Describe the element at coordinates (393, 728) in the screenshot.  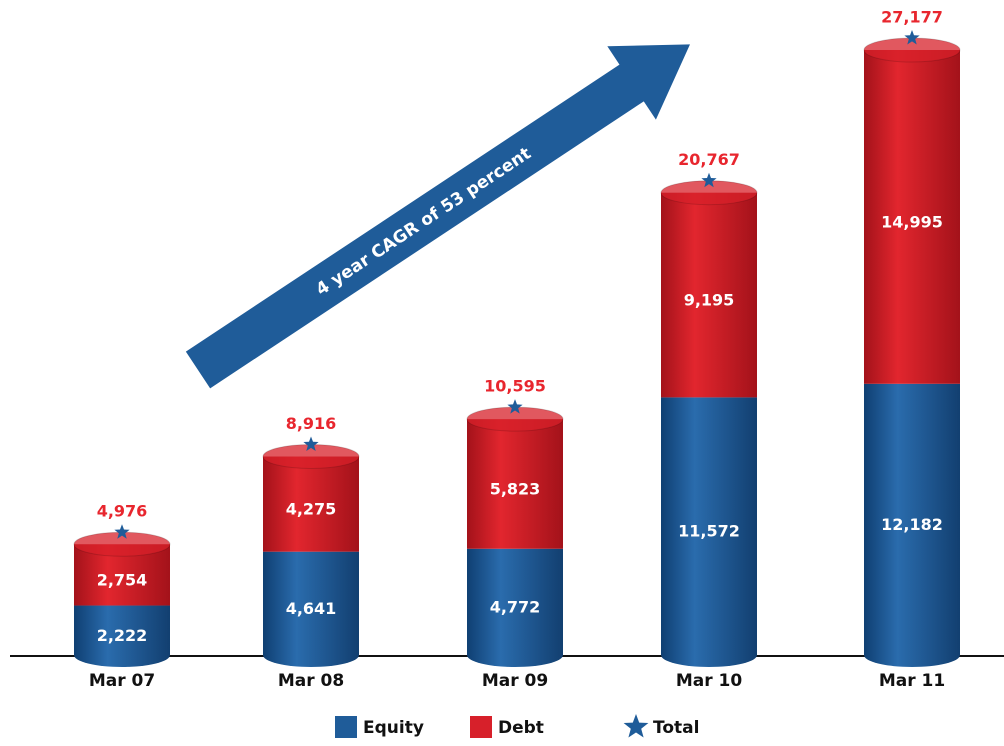
I see `legend-label: Equity` at that location.